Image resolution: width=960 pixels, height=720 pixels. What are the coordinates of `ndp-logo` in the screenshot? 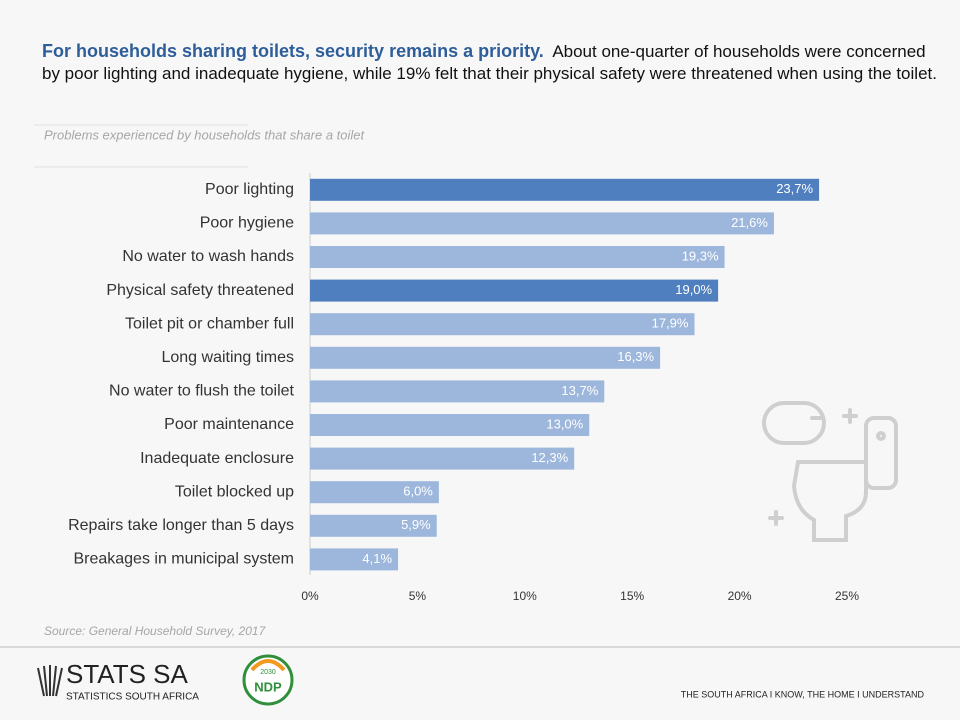 It's located at (268, 680).